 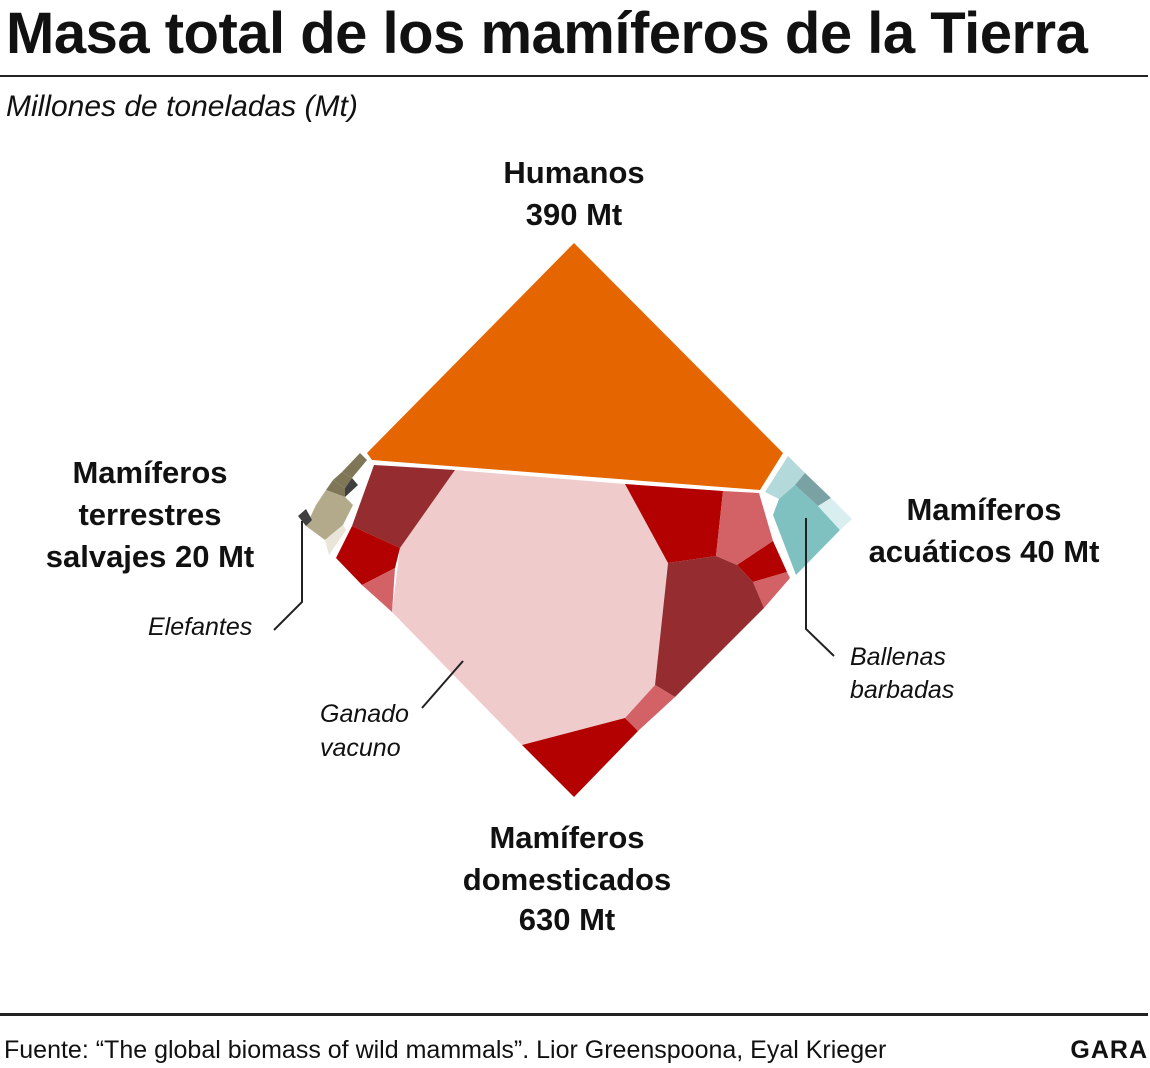 I want to click on cell-ganado-vacuno, so click(x=530, y=607).